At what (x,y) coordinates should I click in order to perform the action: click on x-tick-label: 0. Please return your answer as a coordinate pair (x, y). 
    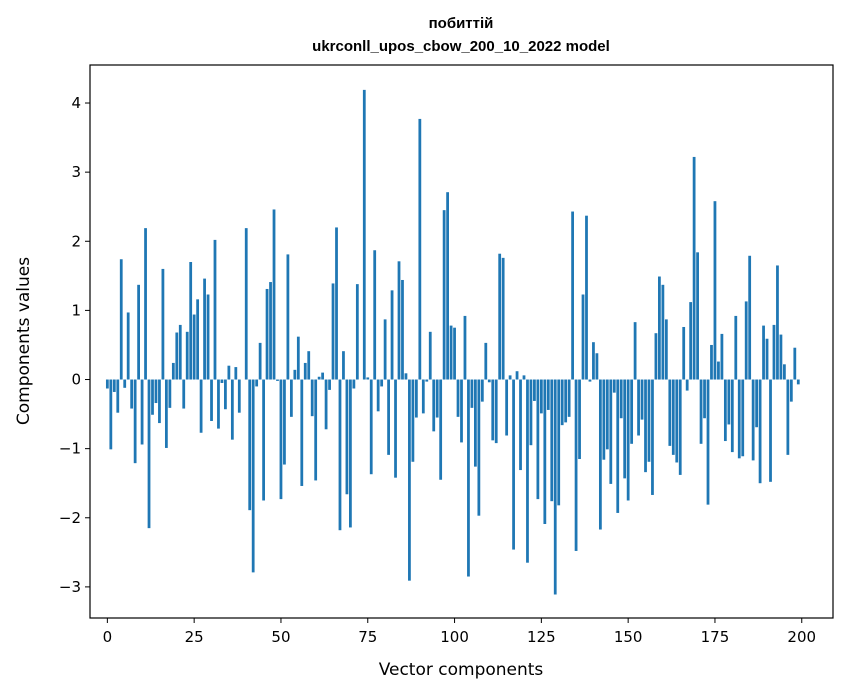
    Looking at the image, I should click on (108, 637).